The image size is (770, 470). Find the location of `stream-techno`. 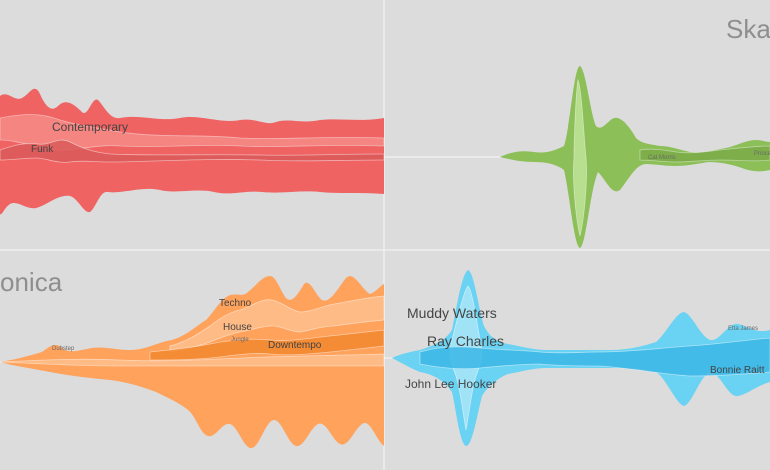

stream-techno is located at coordinates (277, 324).